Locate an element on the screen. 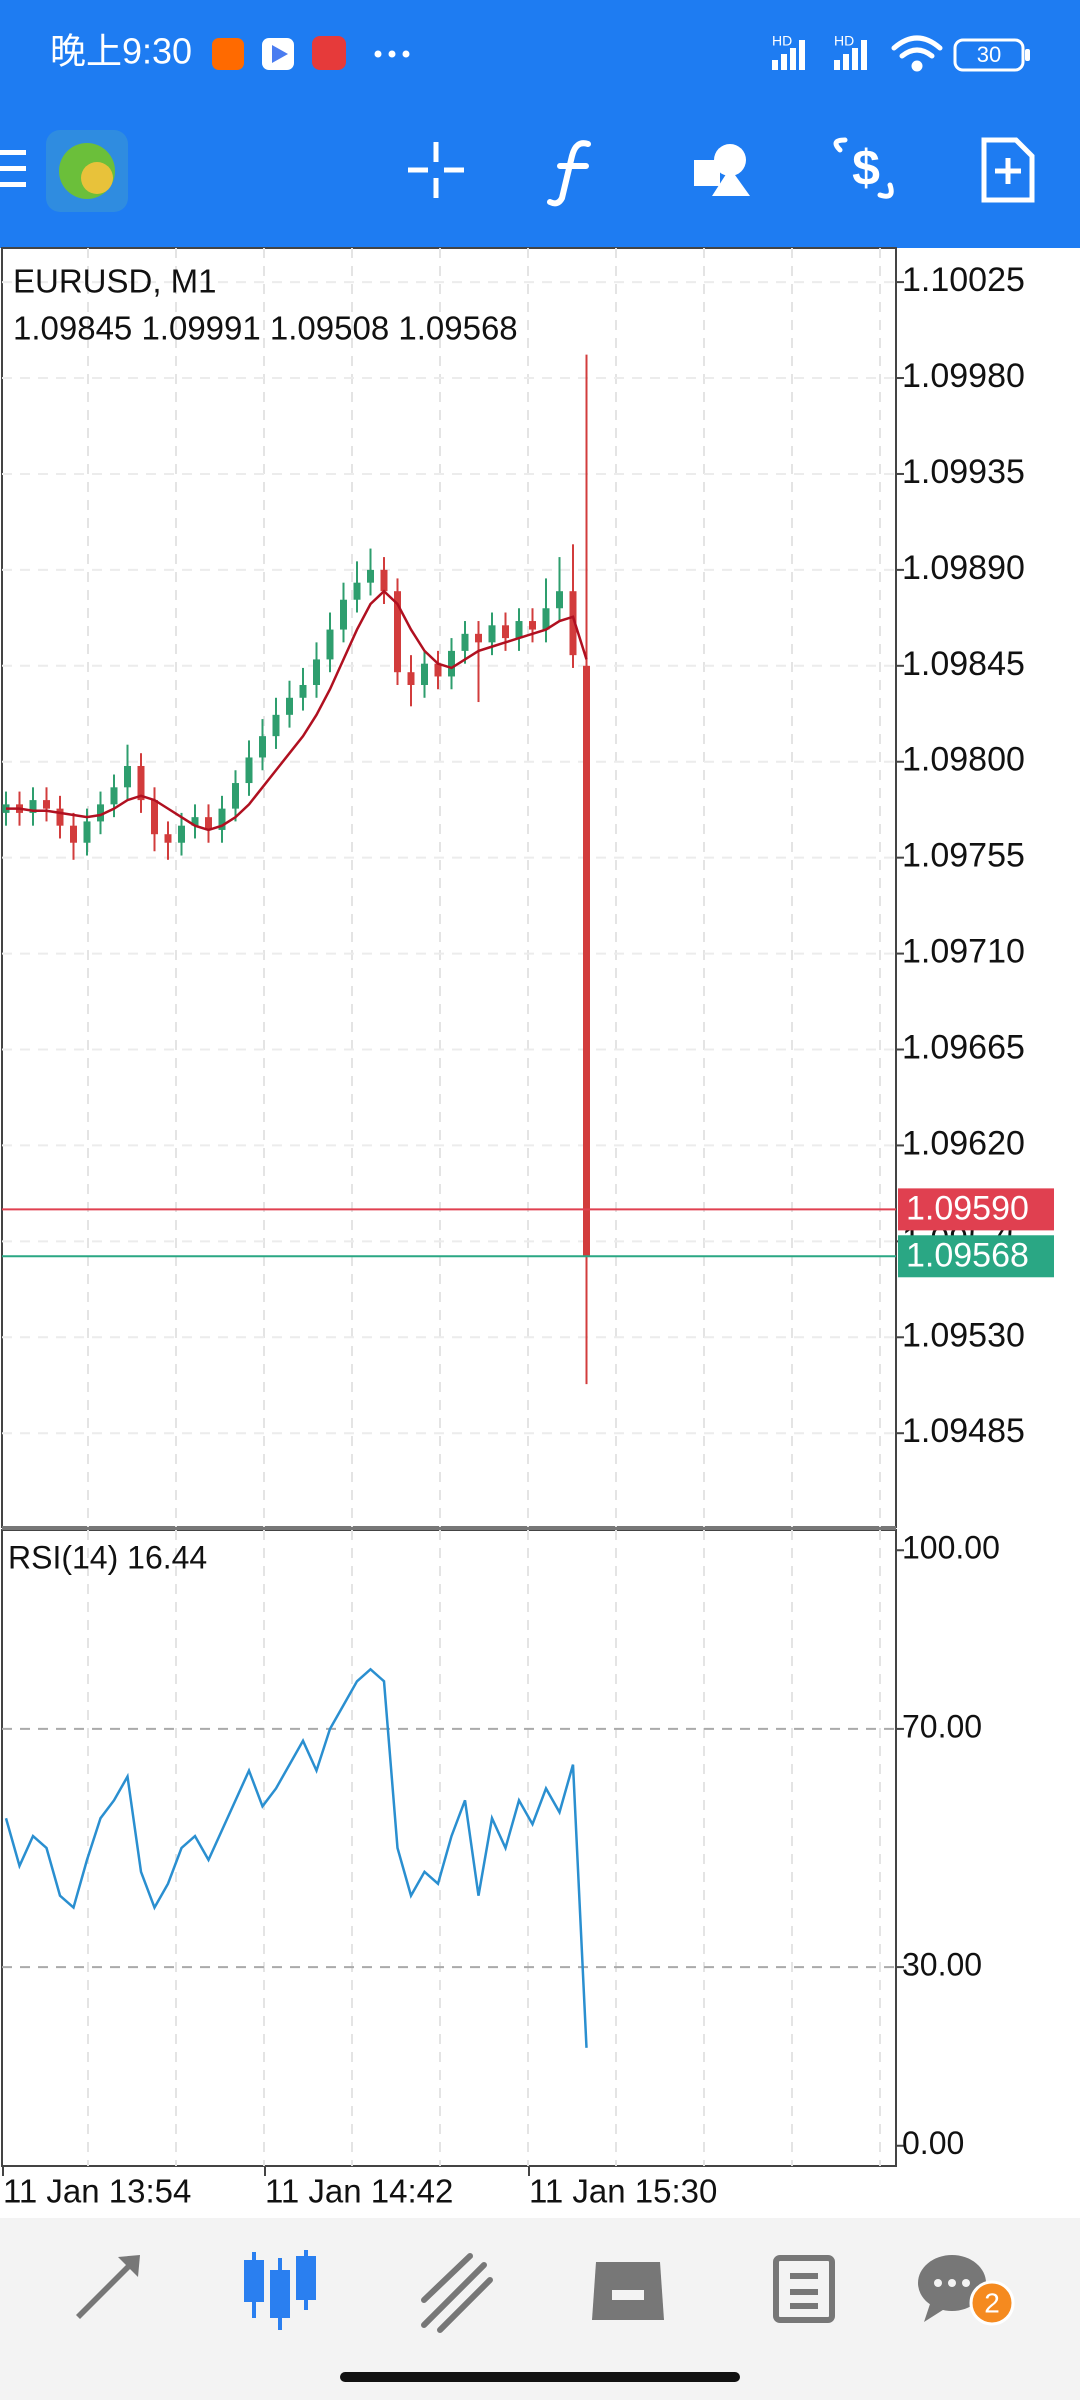 The image size is (1080, 2400). nav-history is located at coordinates (628, 2291).